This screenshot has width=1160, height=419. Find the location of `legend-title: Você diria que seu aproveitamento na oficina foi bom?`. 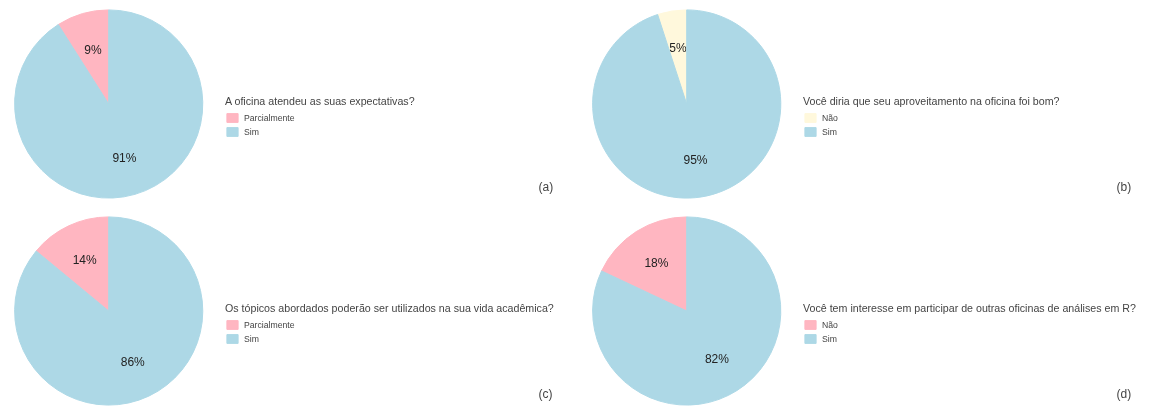

legend-title: Você diria que seu aproveitamento na oficina foi bom? is located at coordinates (931, 101).